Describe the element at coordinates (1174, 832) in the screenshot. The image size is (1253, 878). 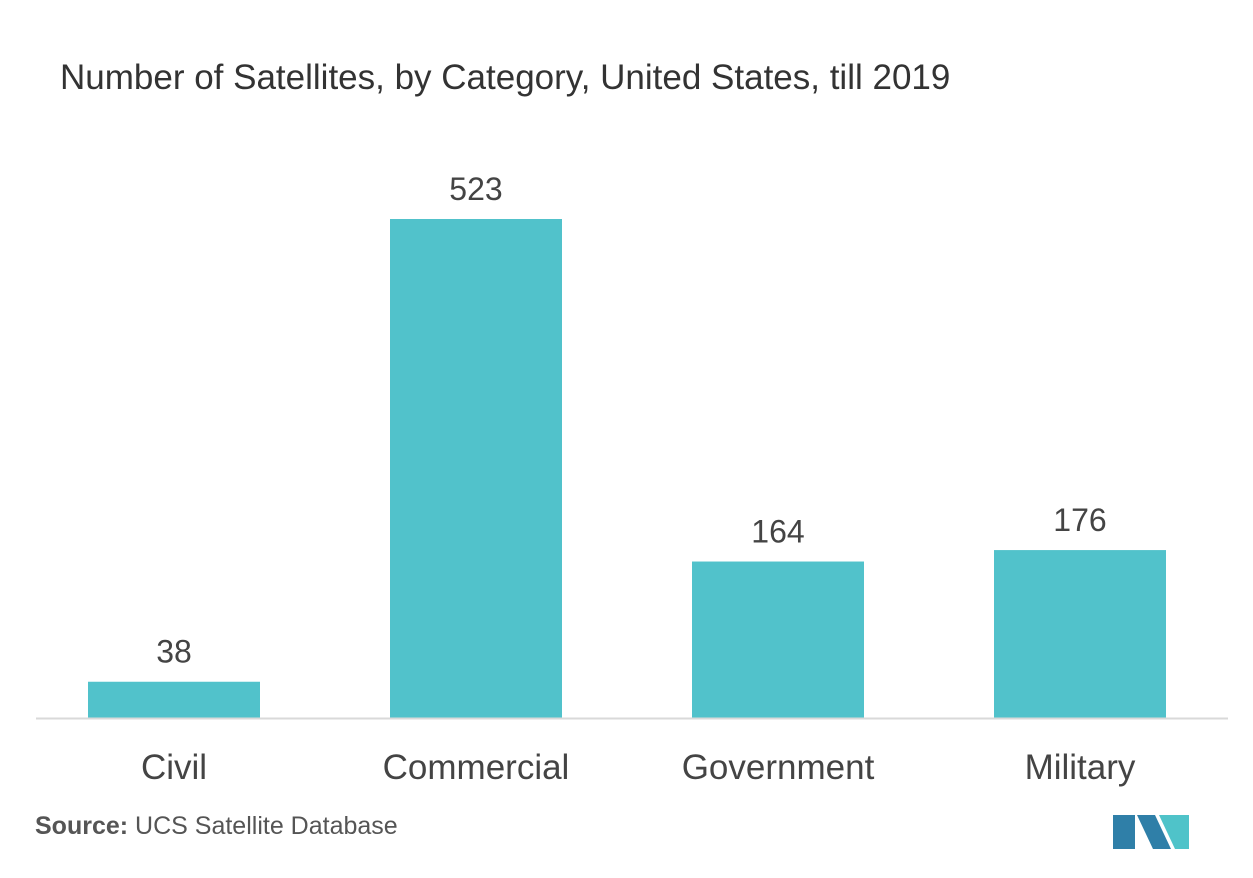
I see `logo-right-shape` at that location.